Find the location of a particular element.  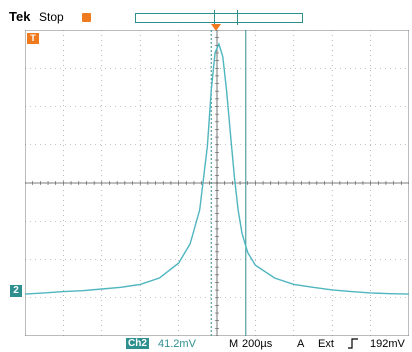

trigger-level-value: 192mV is located at coordinates (387, 344).